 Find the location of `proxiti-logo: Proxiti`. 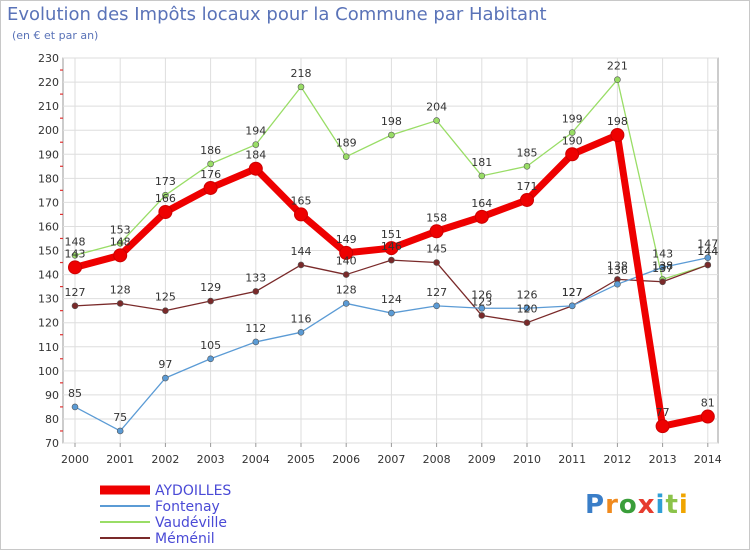

proxiti-logo: Proxiti is located at coordinates (637, 505).